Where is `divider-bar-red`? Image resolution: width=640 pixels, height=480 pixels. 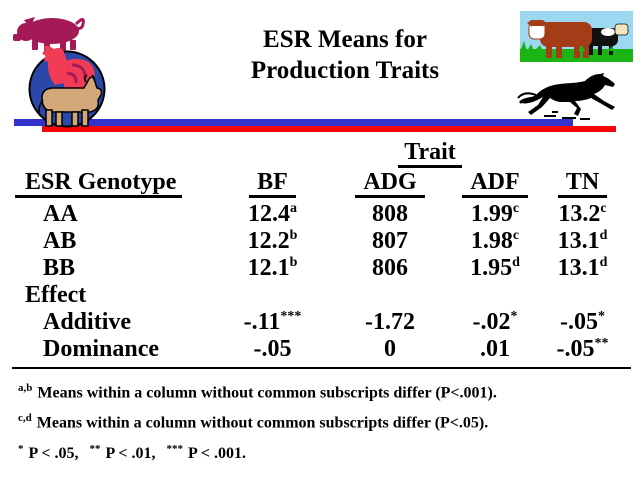
divider-bar-red is located at coordinates (329, 129).